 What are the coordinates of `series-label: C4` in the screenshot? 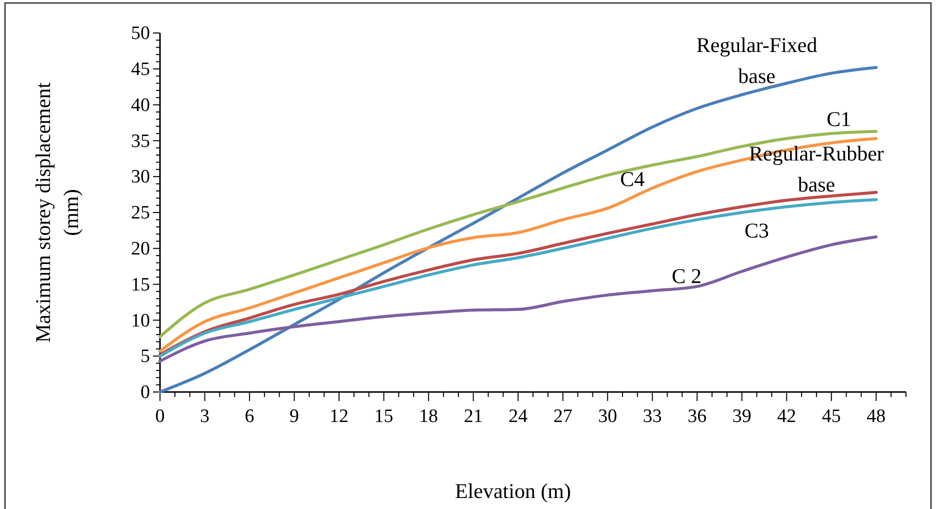 It's located at (633, 178).